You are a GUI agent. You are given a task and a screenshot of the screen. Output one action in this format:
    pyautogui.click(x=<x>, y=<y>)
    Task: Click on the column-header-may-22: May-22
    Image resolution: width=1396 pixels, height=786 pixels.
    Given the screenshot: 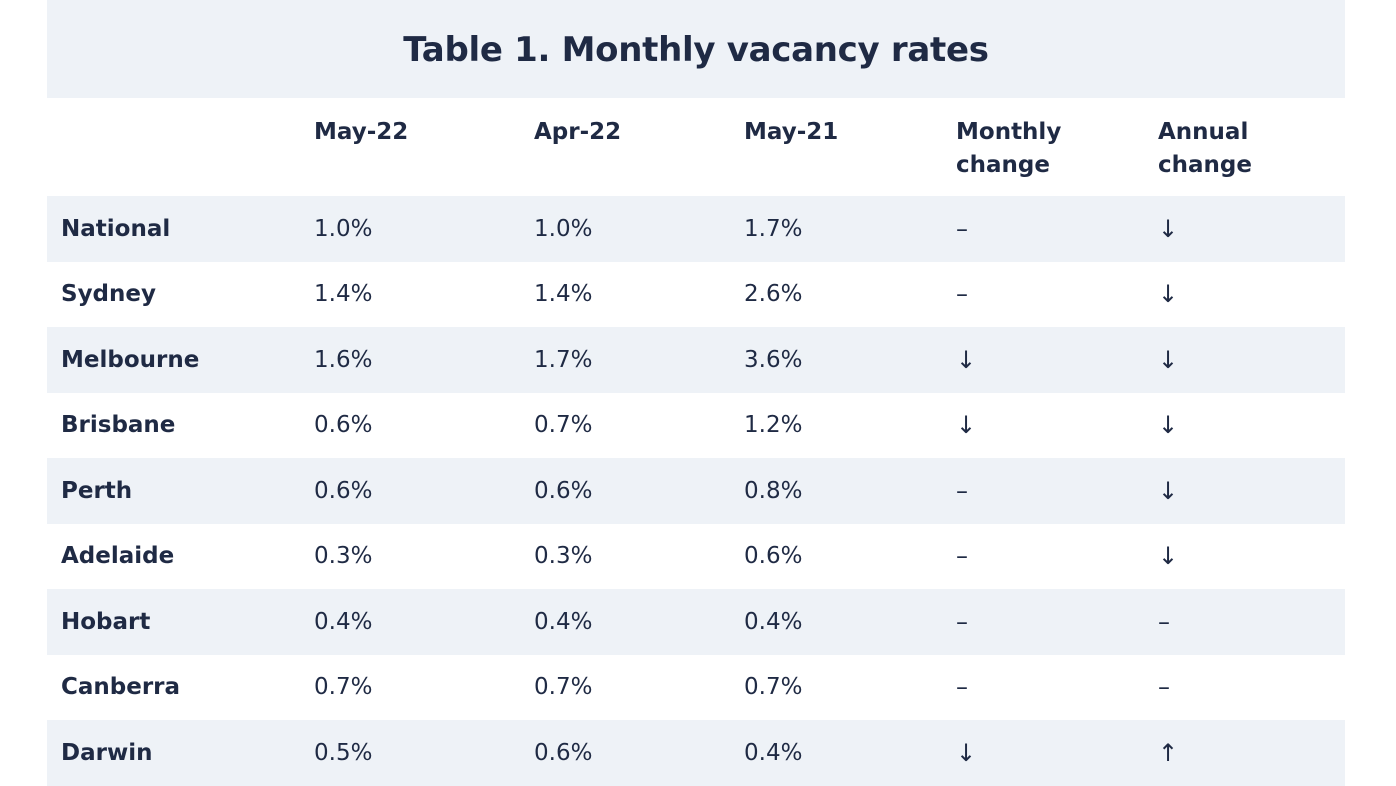 What is the action you would take?
    pyautogui.click(x=361, y=132)
    